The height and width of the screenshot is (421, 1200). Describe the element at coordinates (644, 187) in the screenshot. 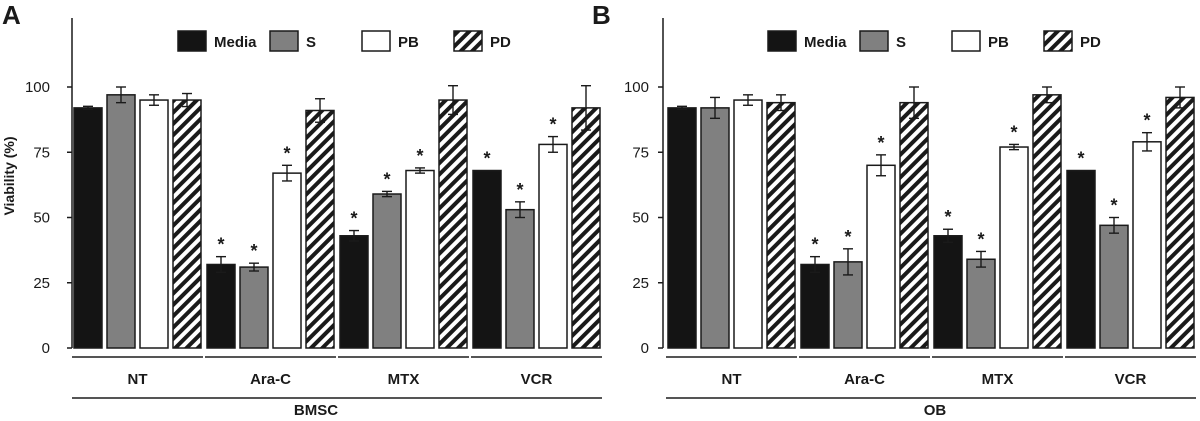

I see `y-axis-b: 0 25 50 75 100` at that location.